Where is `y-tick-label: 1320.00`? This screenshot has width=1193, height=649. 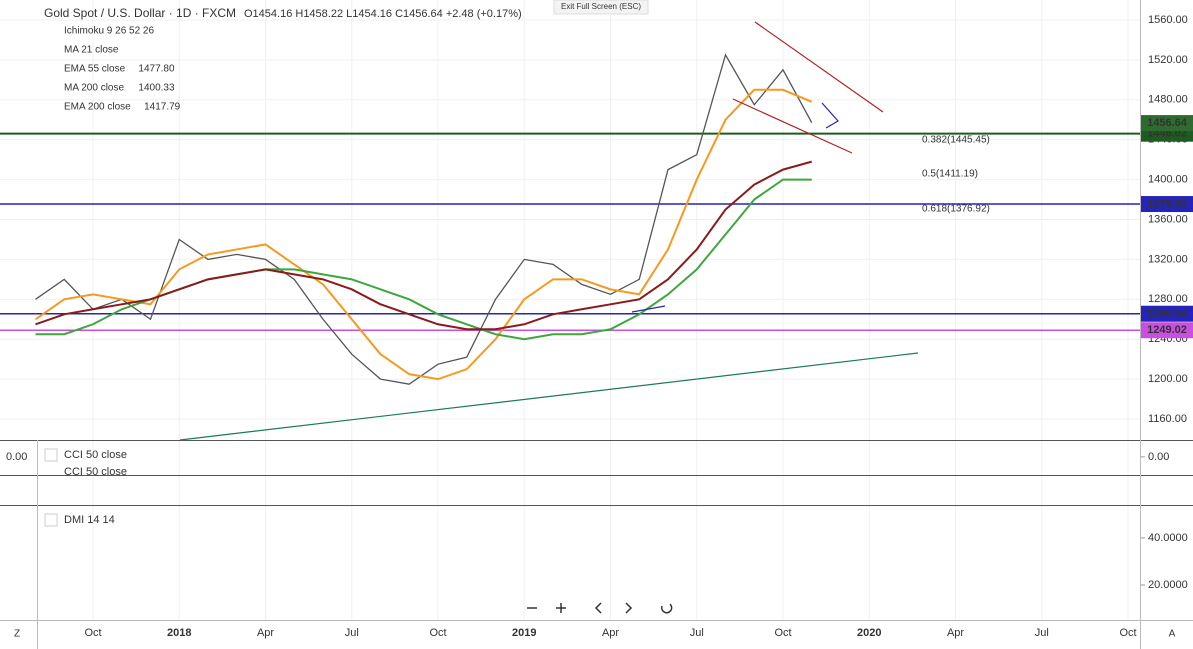 y-tick-label: 1320.00 is located at coordinates (1168, 259).